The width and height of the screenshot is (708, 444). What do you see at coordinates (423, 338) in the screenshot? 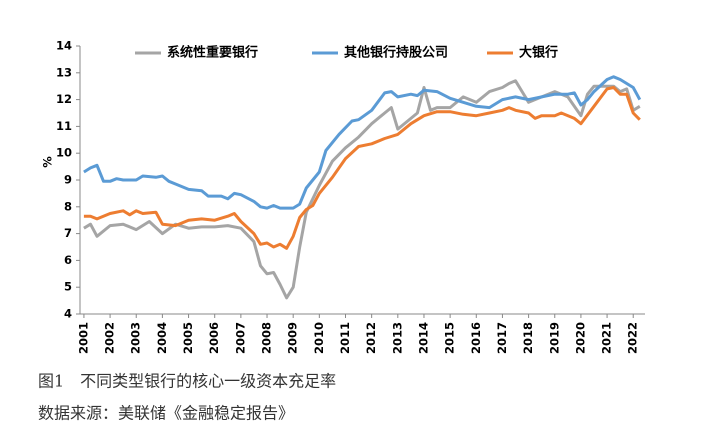
I see `x-tick-label: 2014` at bounding box center [423, 338].